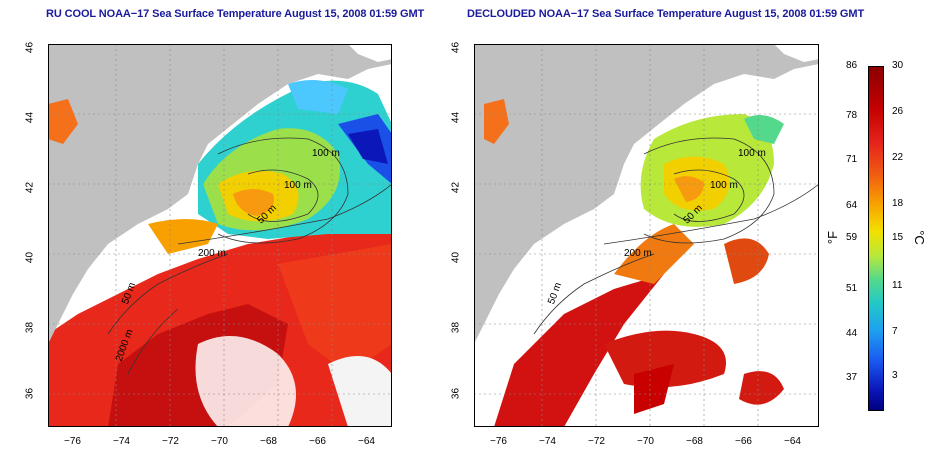 The width and height of the screenshot is (950, 475). What do you see at coordinates (852, 288) in the screenshot?
I see `colorbar-f-tick: 51` at bounding box center [852, 288].